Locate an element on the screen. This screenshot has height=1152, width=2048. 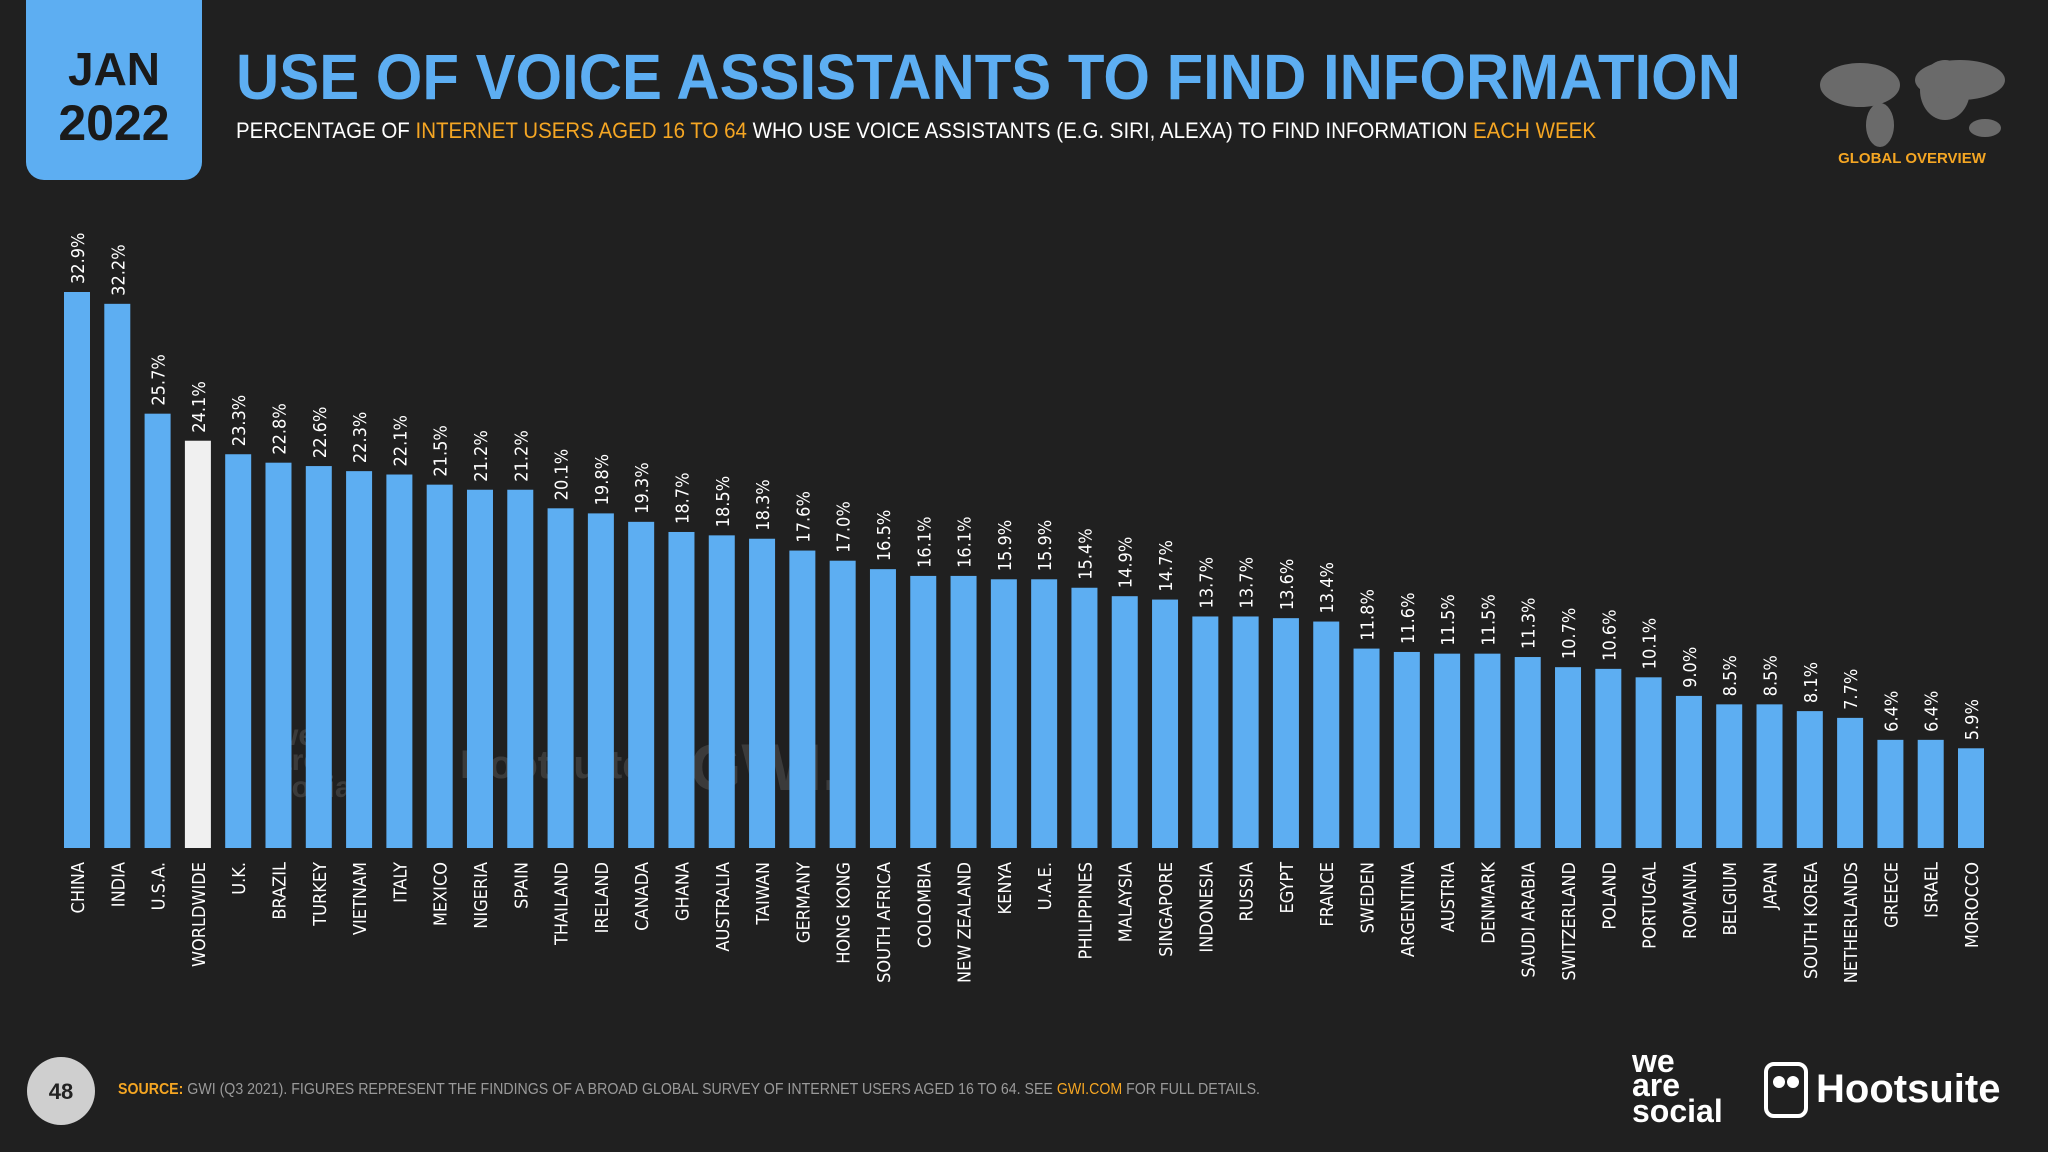
value-label: 14.7% is located at coordinates (1166, 565).